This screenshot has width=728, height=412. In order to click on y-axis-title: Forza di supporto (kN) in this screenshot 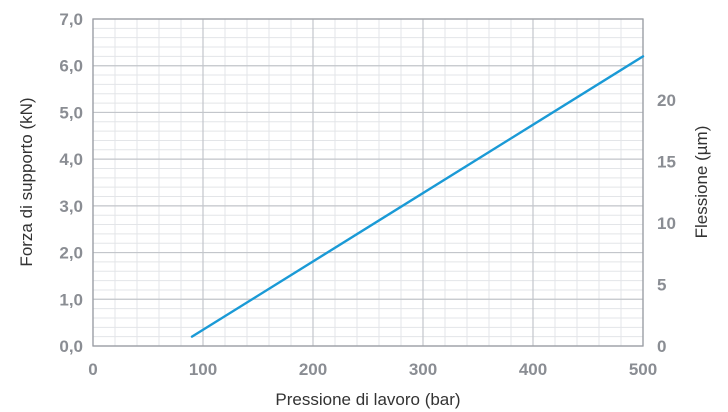, I will do `click(26, 181)`.